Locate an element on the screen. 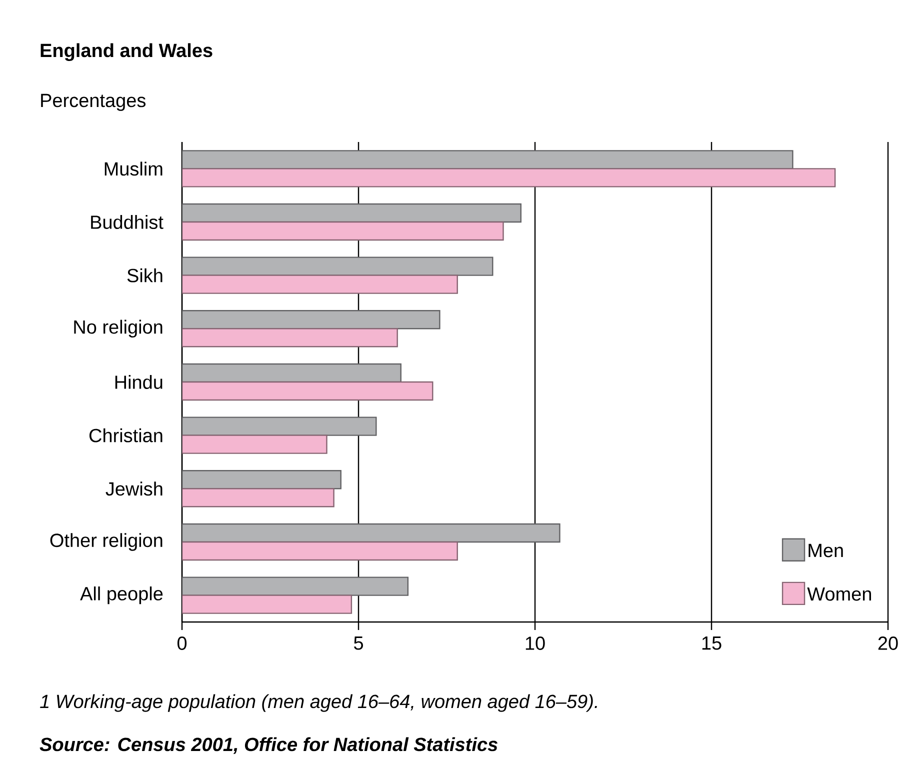  x-tick-label: 15 is located at coordinates (712, 643).